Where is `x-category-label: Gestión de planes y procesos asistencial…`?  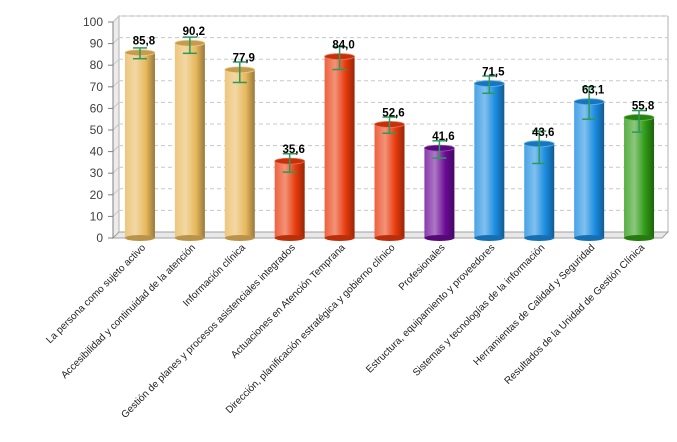 x-category-label: Gestión de planes y procesos asistencial… is located at coordinates (208, 331).